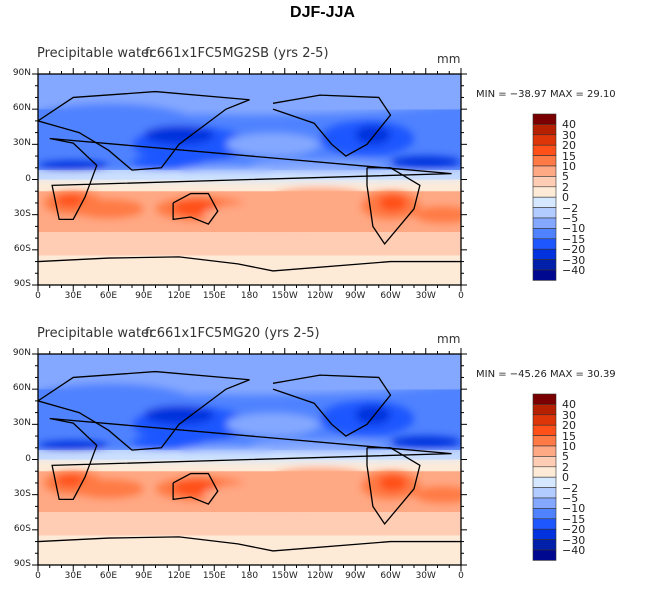  What do you see at coordinates (546, 94) in the screenshot?
I see `min-max-label: MIN = −38.97 MAX = 29.10` at bounding box center [546, 94].